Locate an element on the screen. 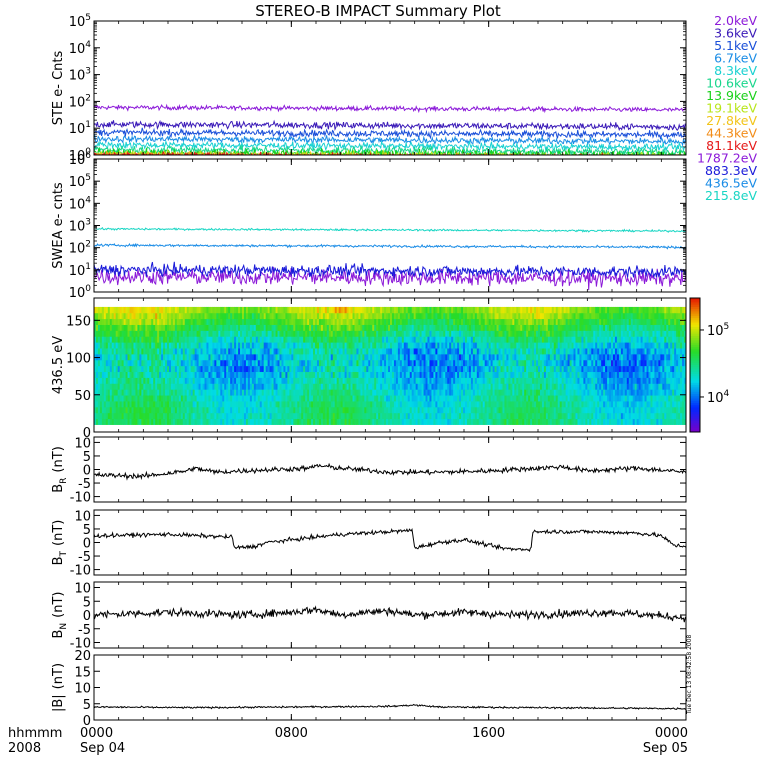  y-tick-label-exp: 4 is located at coordinates (88, 200).